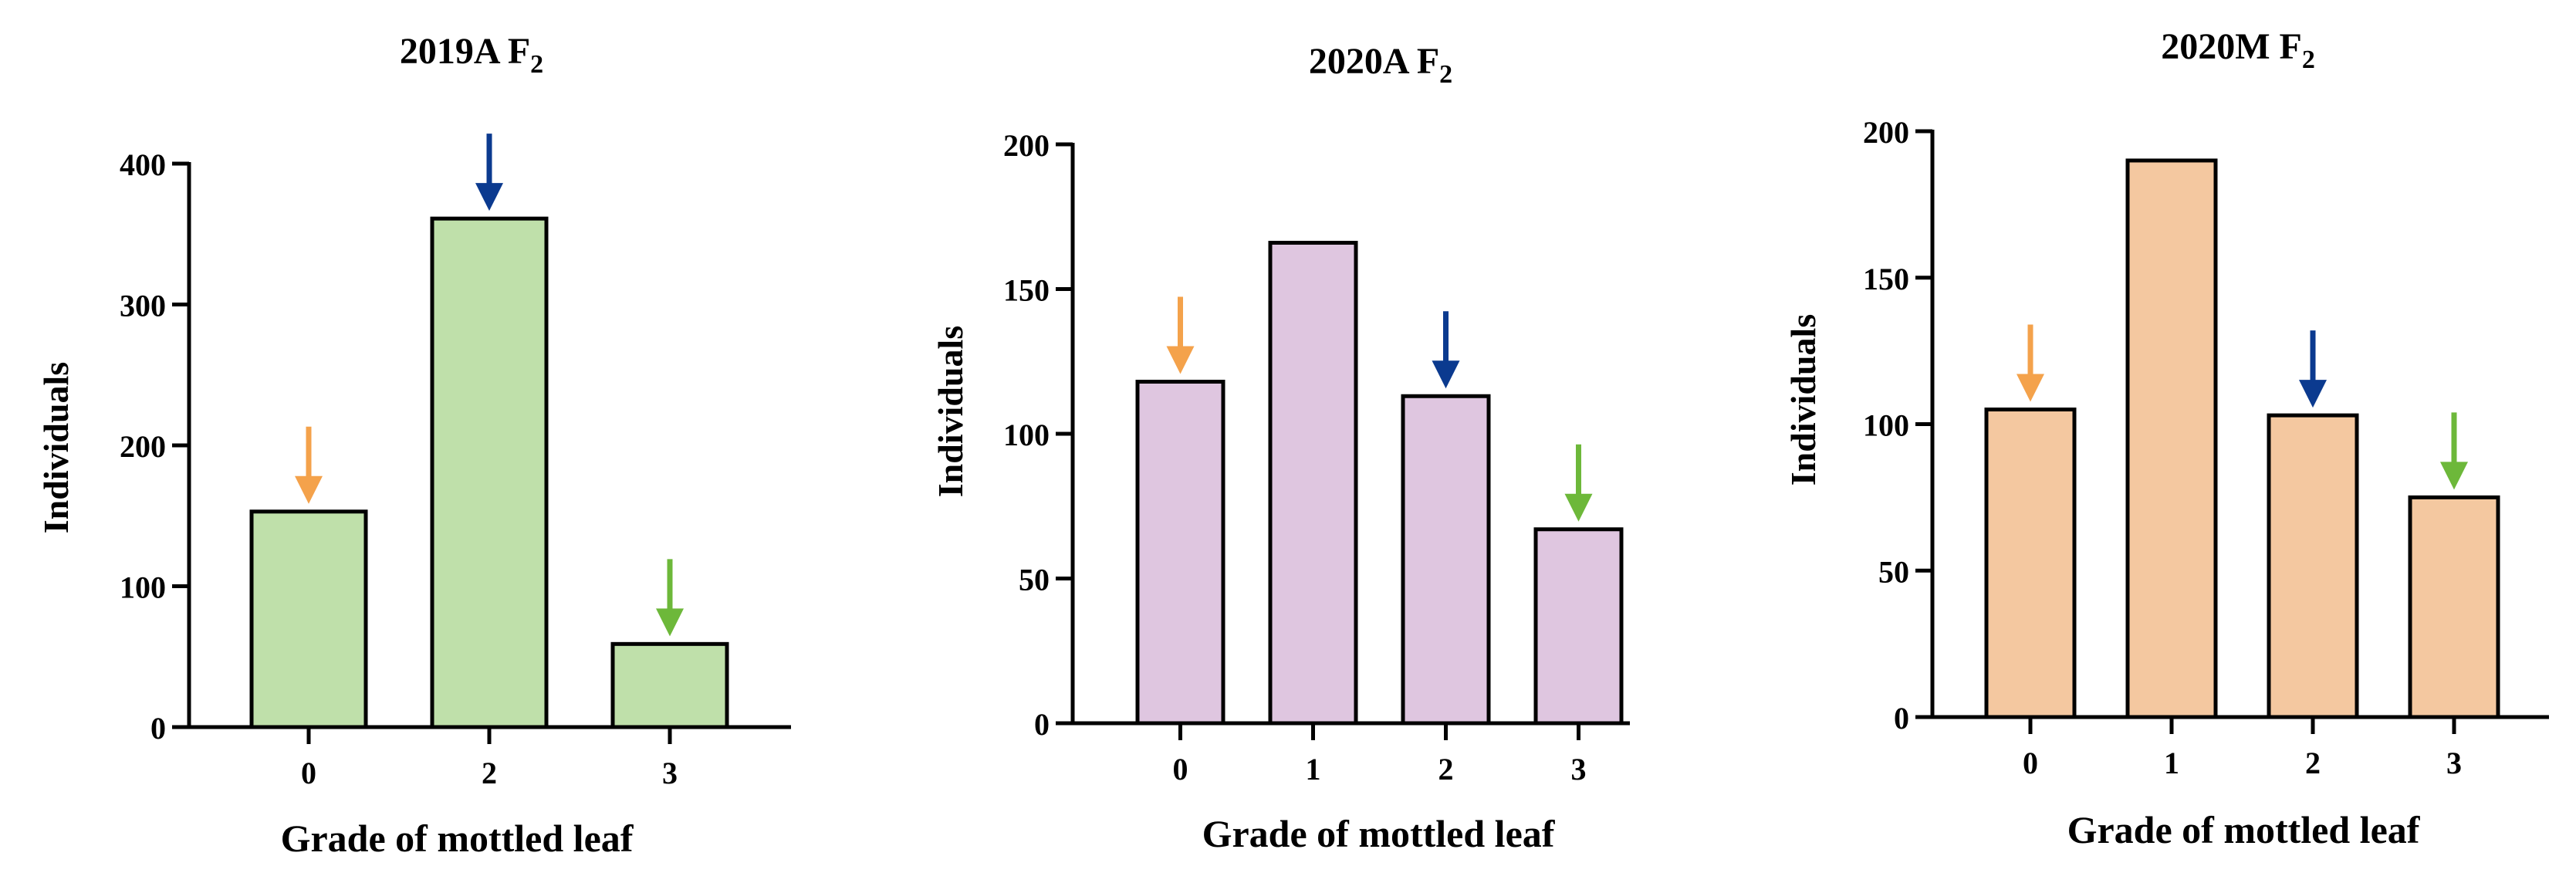  I want to click on y-tick-label: 300, so click(143, 306).